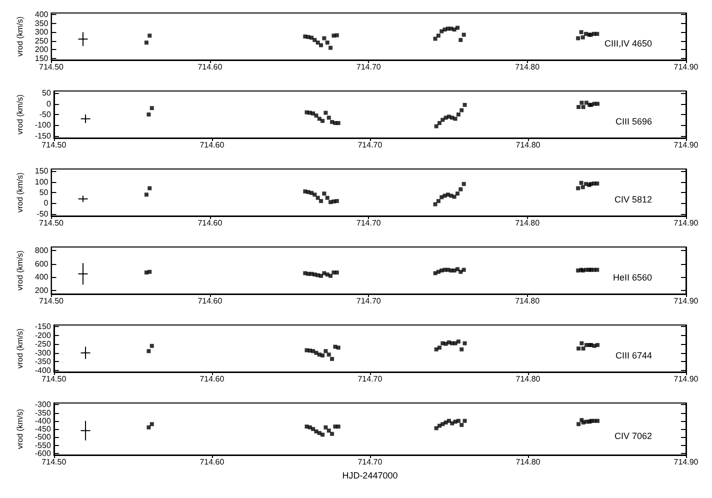  Describe the element at coordinates (633, 199) in the screenshot. I see `annotation: CIV 5812` at that location.